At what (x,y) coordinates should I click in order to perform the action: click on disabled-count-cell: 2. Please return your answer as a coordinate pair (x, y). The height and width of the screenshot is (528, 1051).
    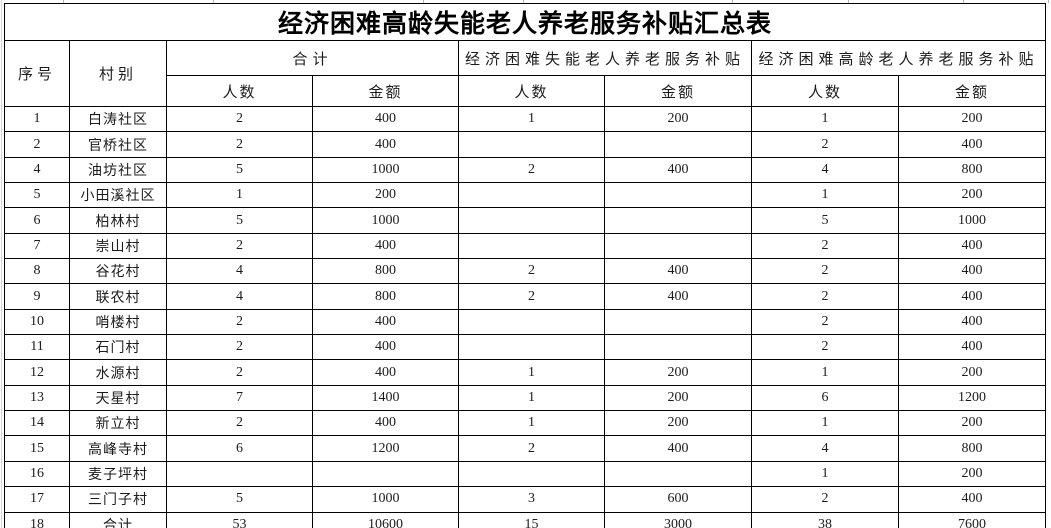
    Looking at the image, I should click on (531, 448).